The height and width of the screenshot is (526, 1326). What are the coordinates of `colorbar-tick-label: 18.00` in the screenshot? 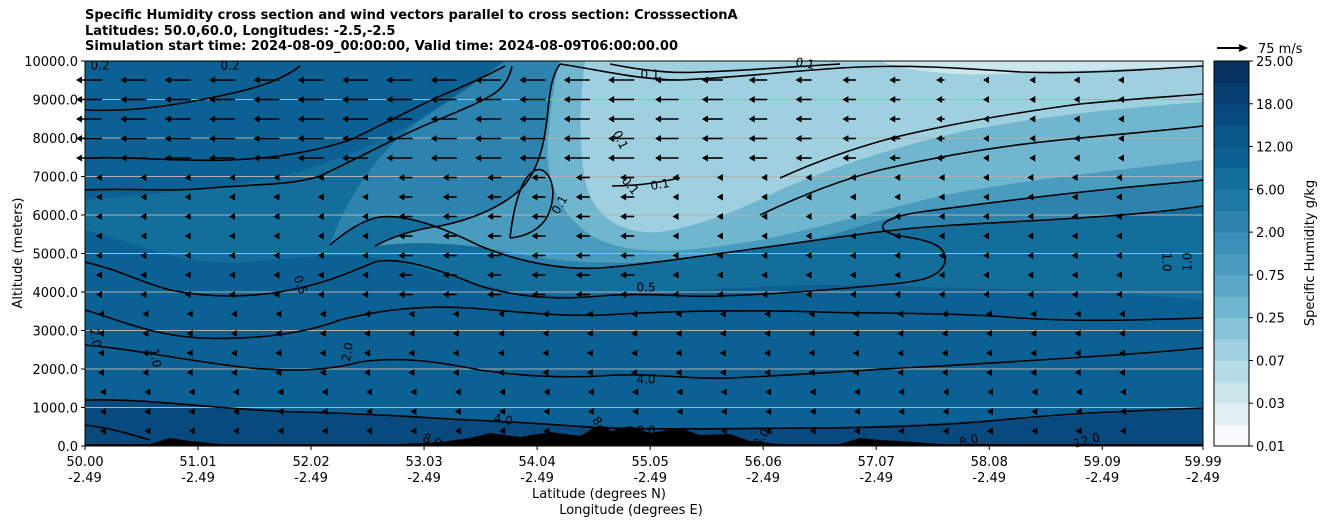 It's located at (1274, 105).